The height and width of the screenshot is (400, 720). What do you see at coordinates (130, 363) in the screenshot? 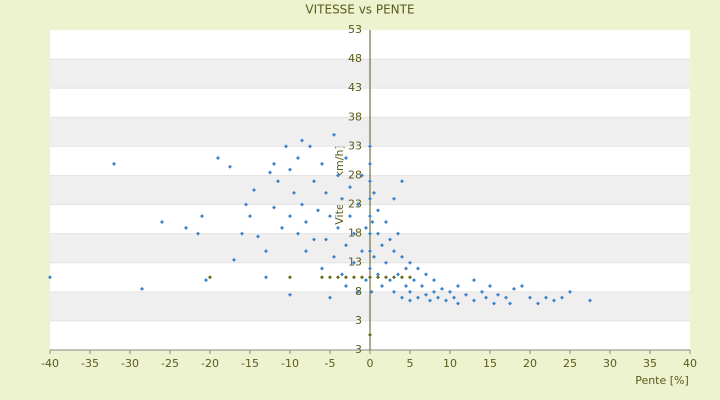
I see `x-tick-label: -30` at bounding box center [130, 363].